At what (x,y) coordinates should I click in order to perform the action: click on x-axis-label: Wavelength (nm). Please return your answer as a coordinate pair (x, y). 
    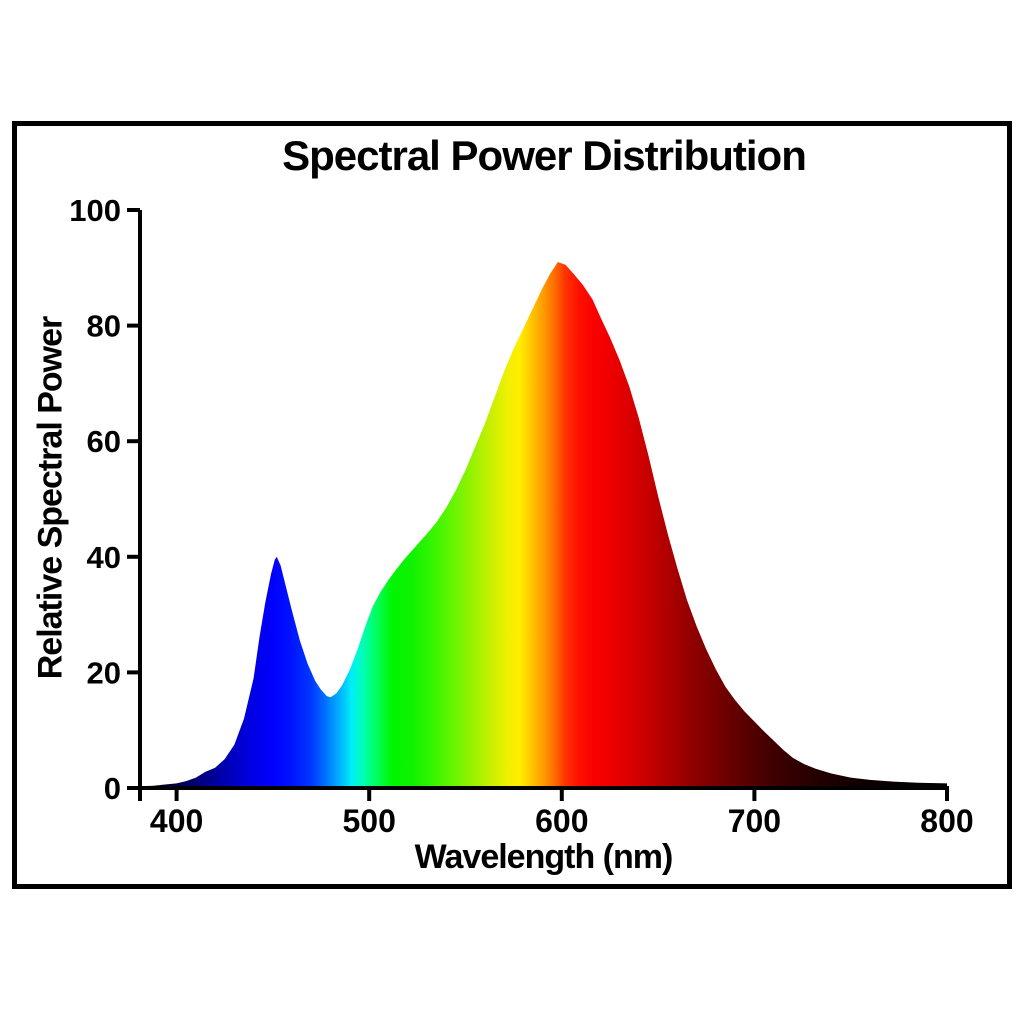
    Looking at the image, I should click on (544, 857).